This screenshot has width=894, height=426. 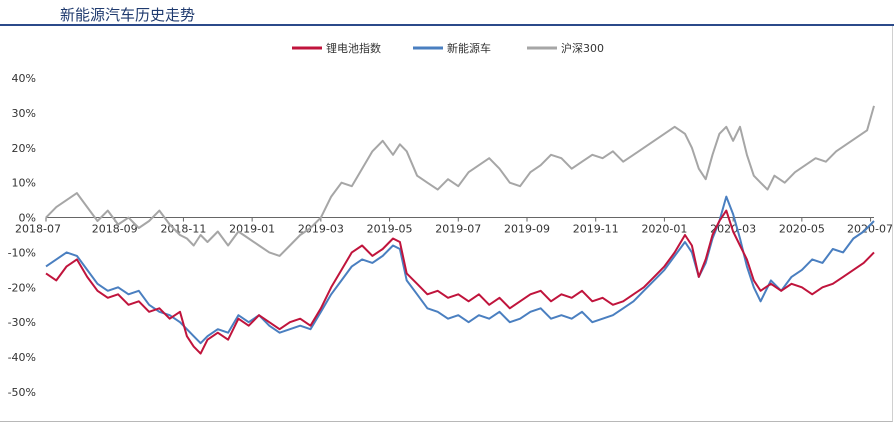 I want to click on y-tick-label: 40%, so click(x=24, y=78).